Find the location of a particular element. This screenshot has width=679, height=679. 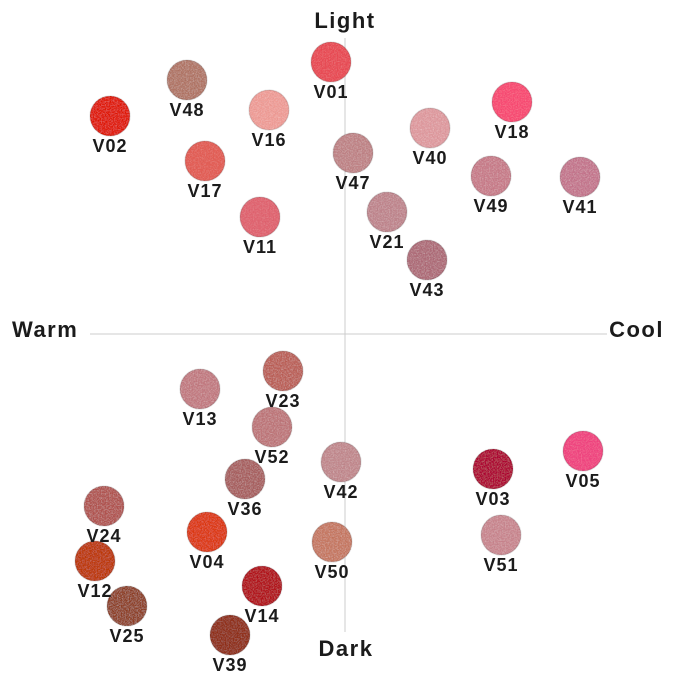

svg-text: V52 is located at coordinates (271, 457).